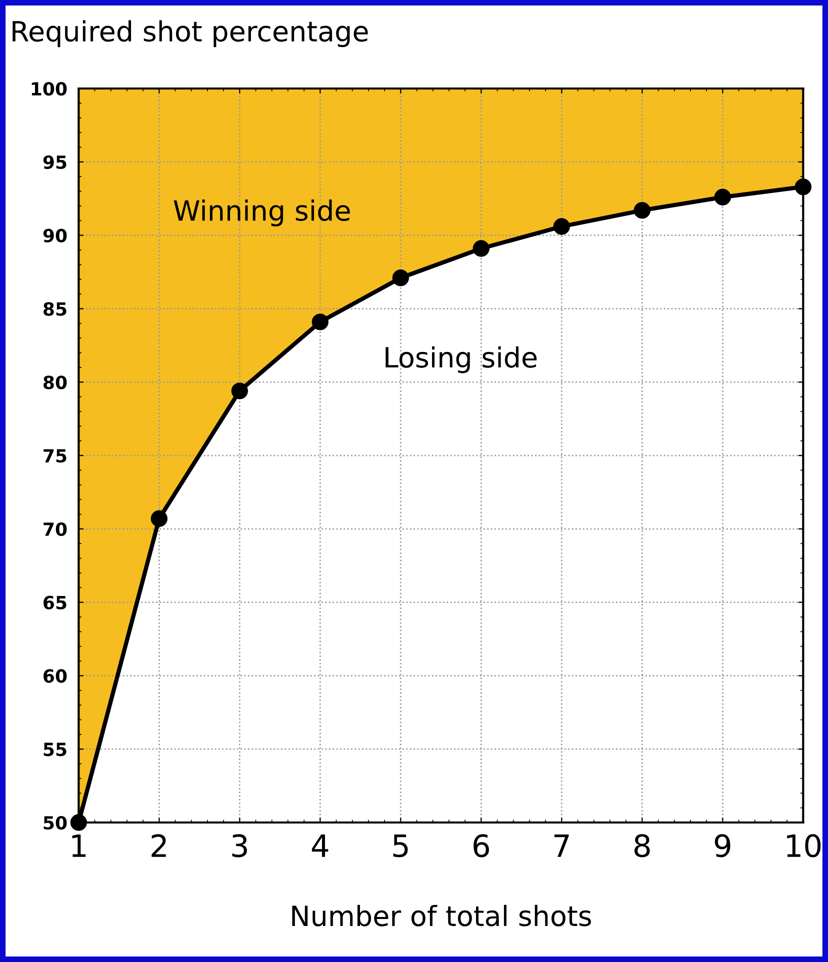 Image resolution: width=828 pixels, height=962 pixels. What do you see at coordinates (79, 845) in the screenshot?
I see `x-tick-label: 1` at bounding box center [79, 845].